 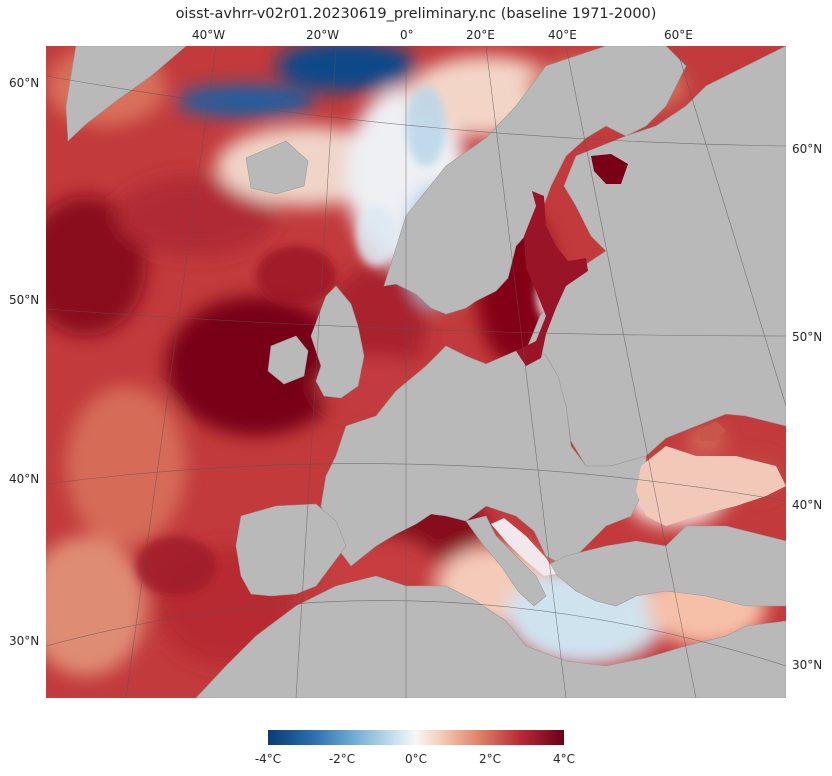 I want to click on land-greenland, so click(x=126, y=94).